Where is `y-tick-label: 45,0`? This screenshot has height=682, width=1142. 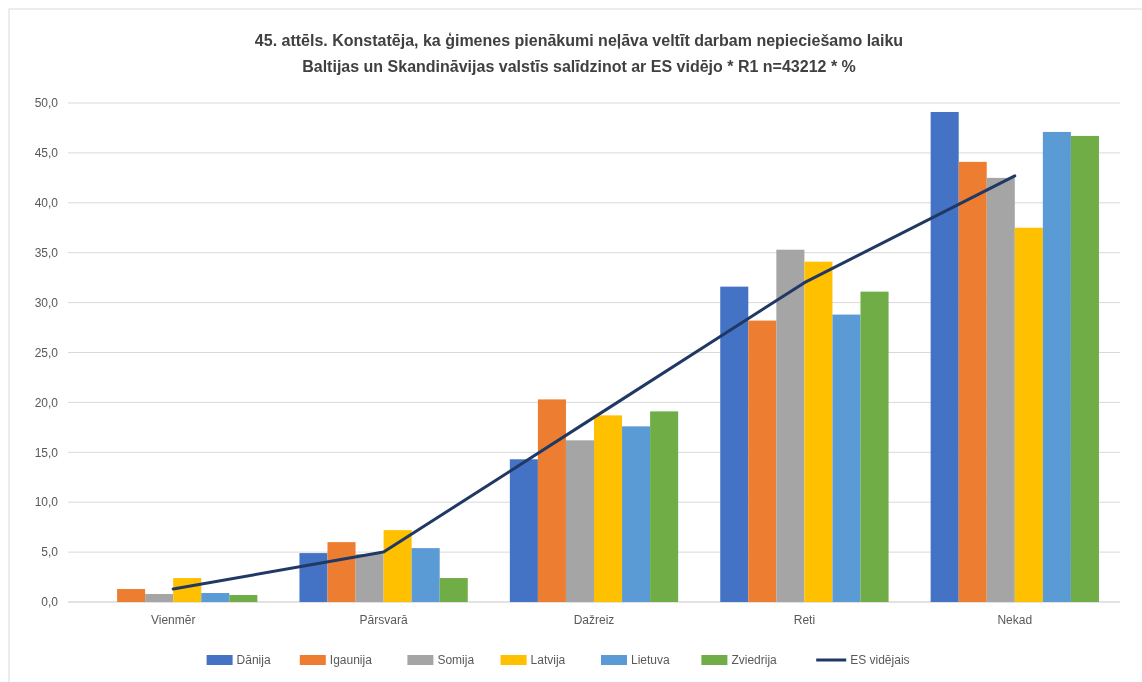 y-tick-label: 45,0 is located at coordinates (46, 153).